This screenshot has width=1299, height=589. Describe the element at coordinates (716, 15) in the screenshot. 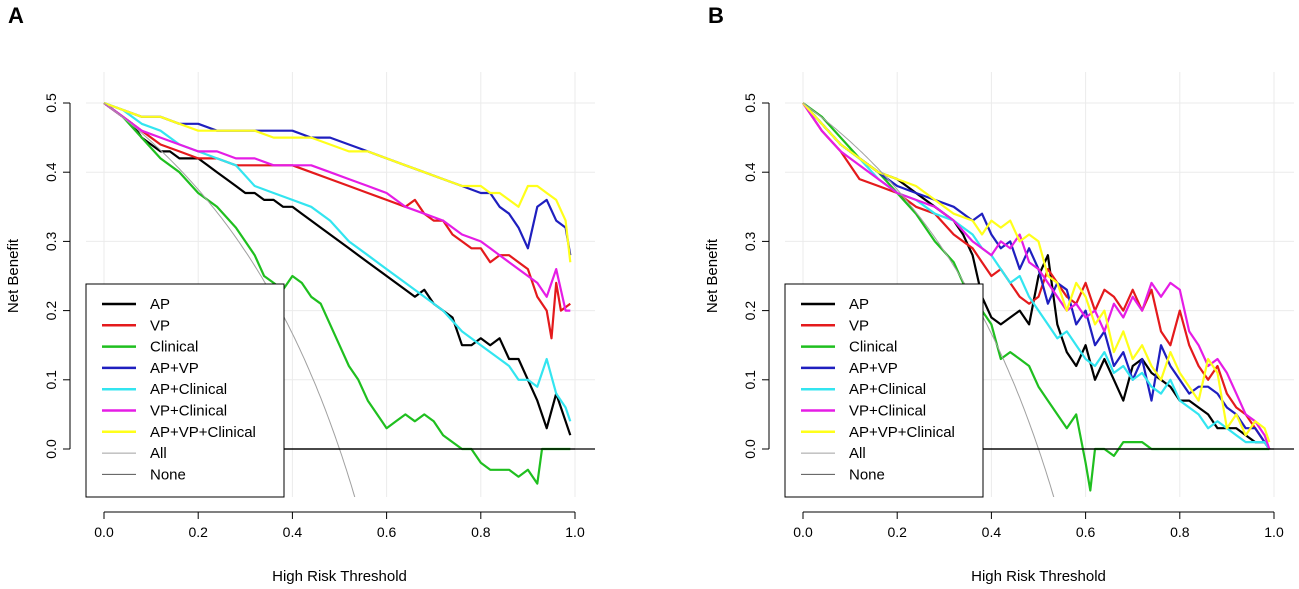

I see `panel-label-b: B` at that location.